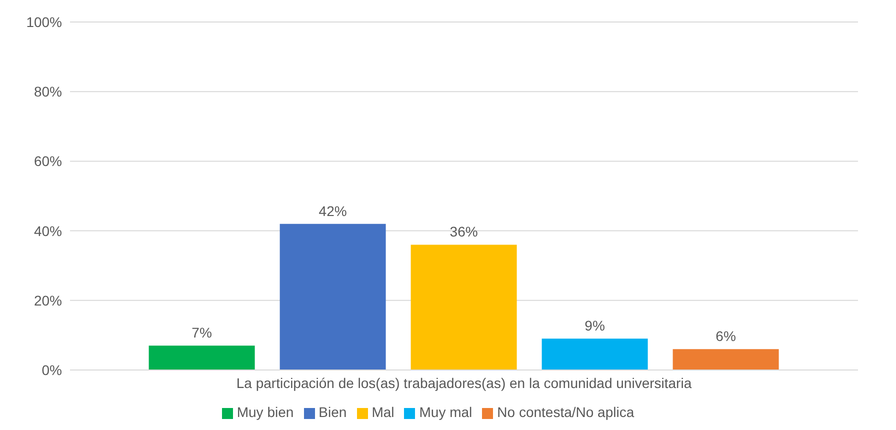 This screenshot has width=896, height=430. What do you see at coordinates (464, 232) in the screenshot?
I see `data-label: 36%` at bounding box center [464, 232].